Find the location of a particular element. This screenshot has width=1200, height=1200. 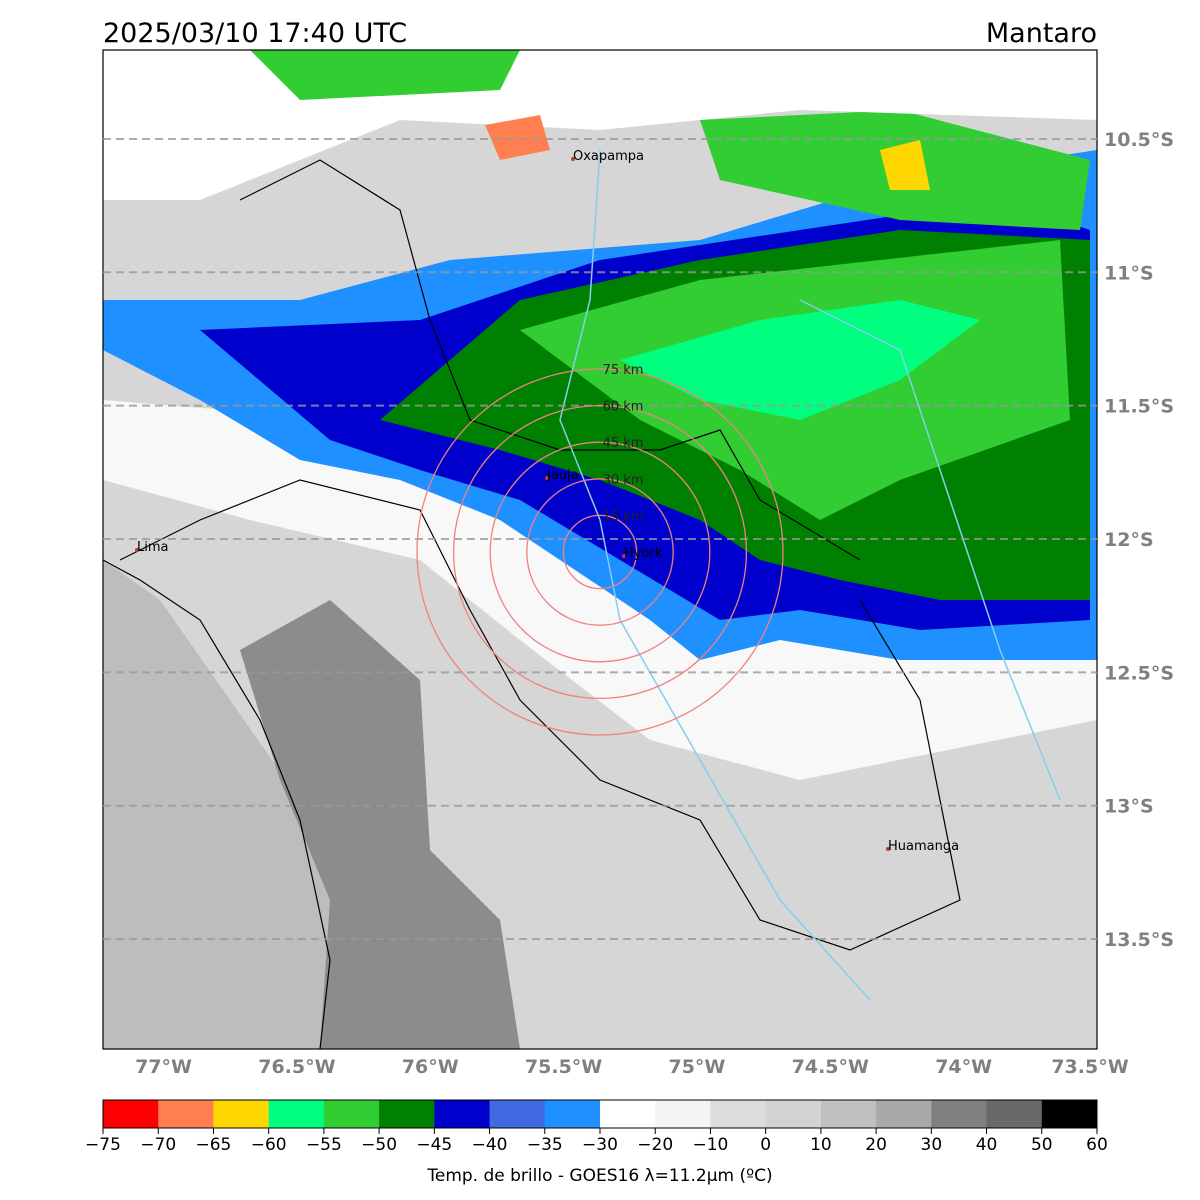

lon-tick-label: 77°W is located at coordinates (163, 1067).